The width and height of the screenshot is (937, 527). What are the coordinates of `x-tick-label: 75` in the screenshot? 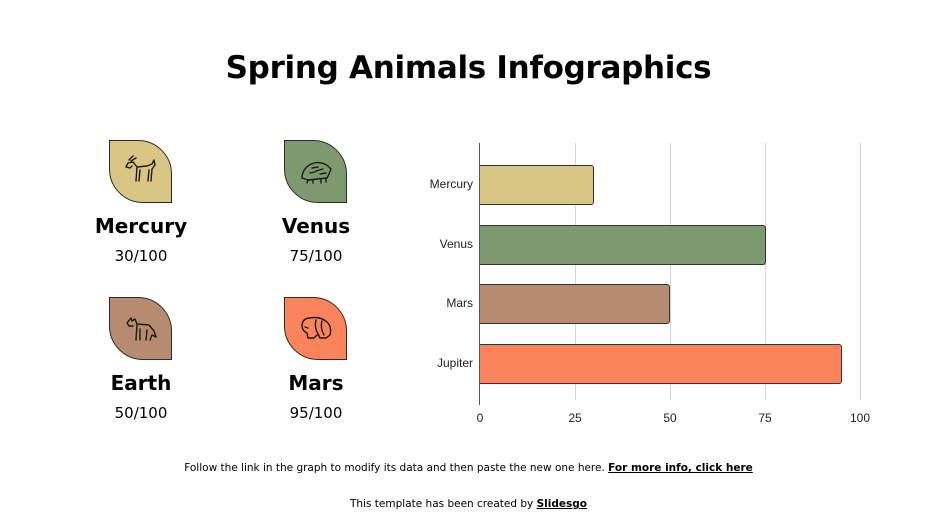 It's located at (765, 418).